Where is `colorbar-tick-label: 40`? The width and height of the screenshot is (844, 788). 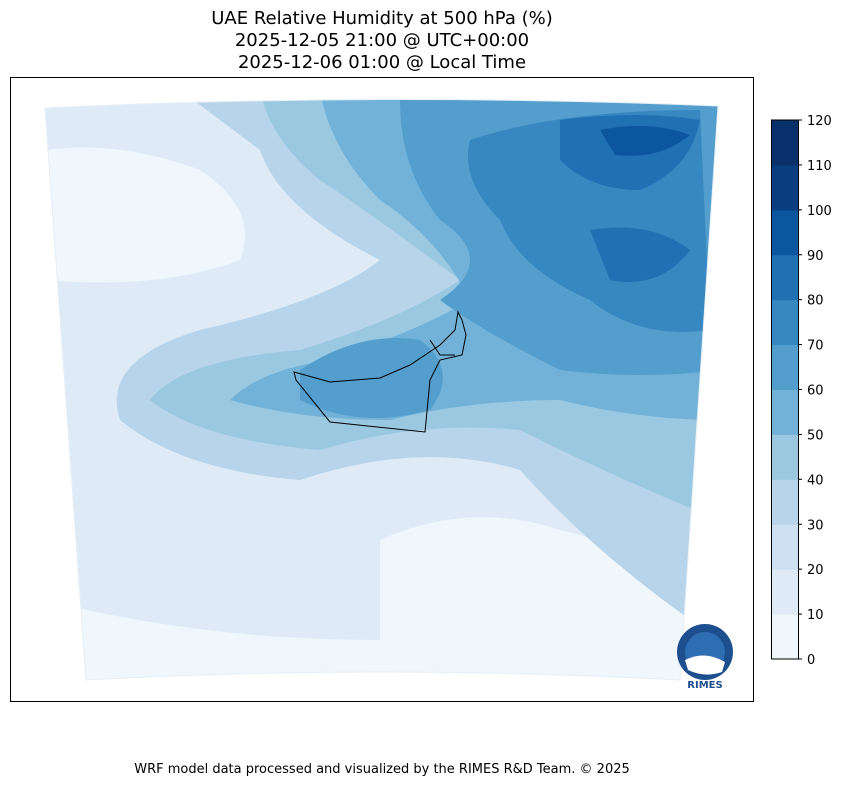
colorbar-tick-label: 40 is located at coordinates (815, 480).